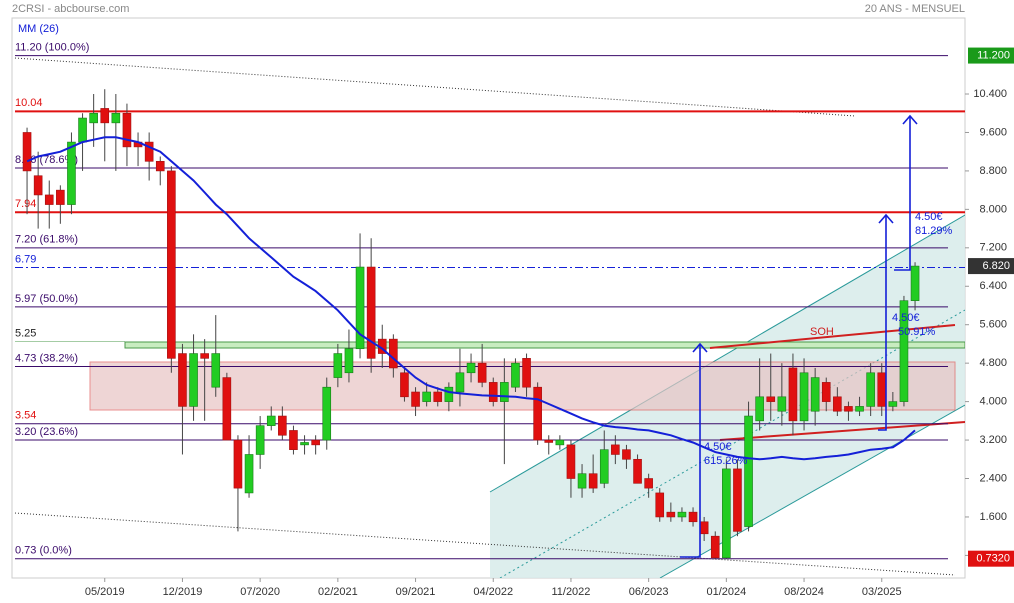 This screenshot has width=1014, height=603. I want to click on x-tick-label: 03/2025, so click(882, 592).